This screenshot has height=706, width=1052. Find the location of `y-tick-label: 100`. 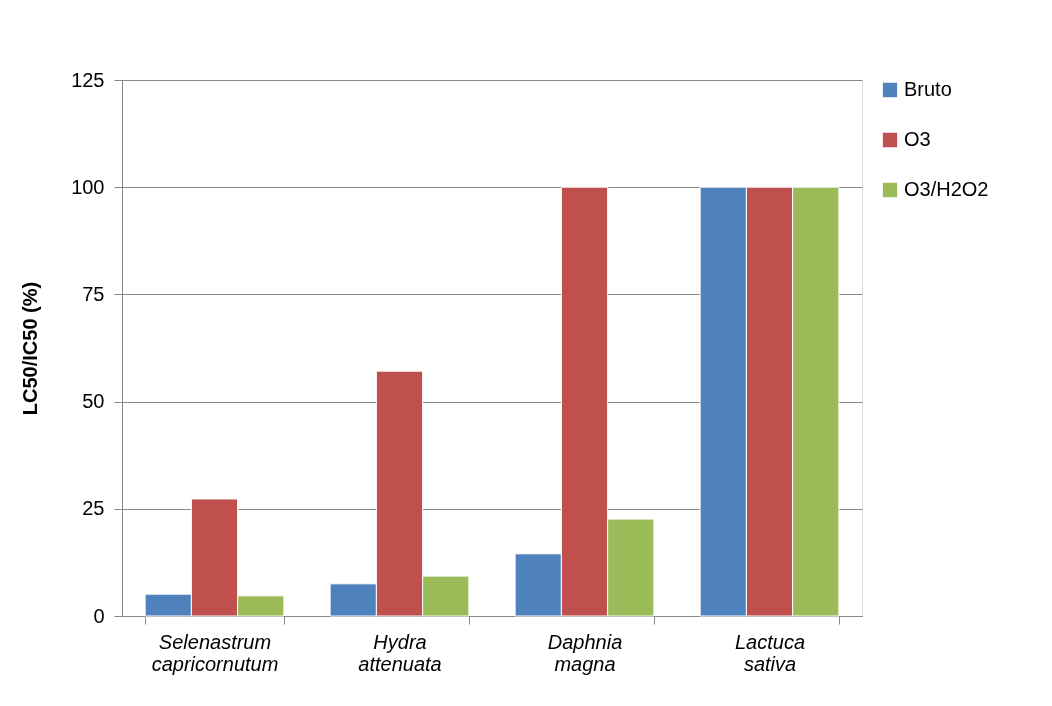

y-tick-label: 100 is located at coordinates (88, 186).